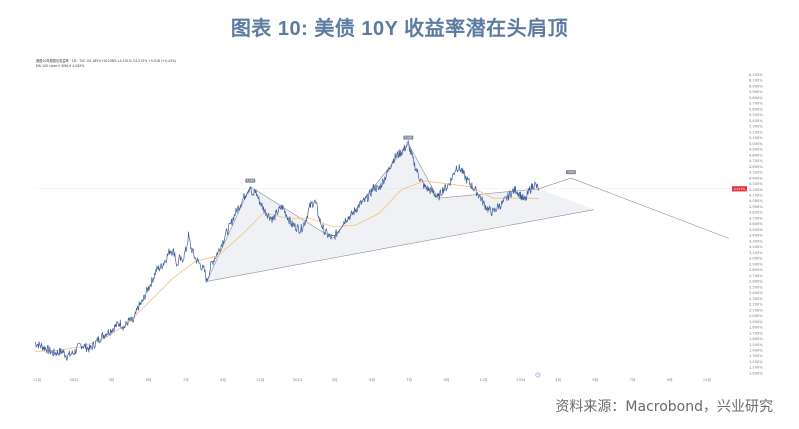  What do you see at coordinates (756, 167) in the screenshot?
I see `y-tick-label: 4.600%` at bounding box center [756, 167].